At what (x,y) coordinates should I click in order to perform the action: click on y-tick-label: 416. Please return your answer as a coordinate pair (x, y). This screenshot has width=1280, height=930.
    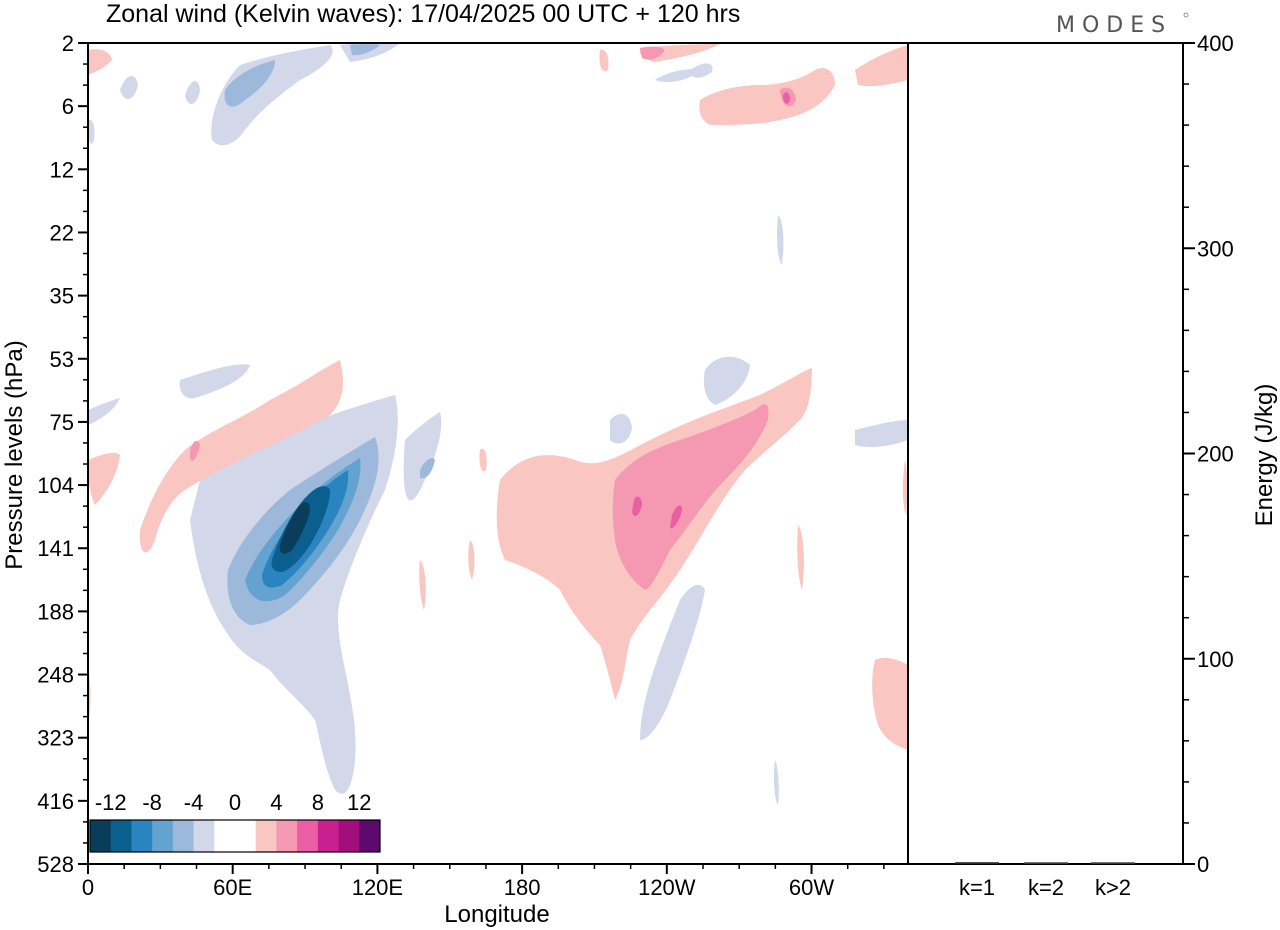
    Looking at the image, I should click on (55, 801).